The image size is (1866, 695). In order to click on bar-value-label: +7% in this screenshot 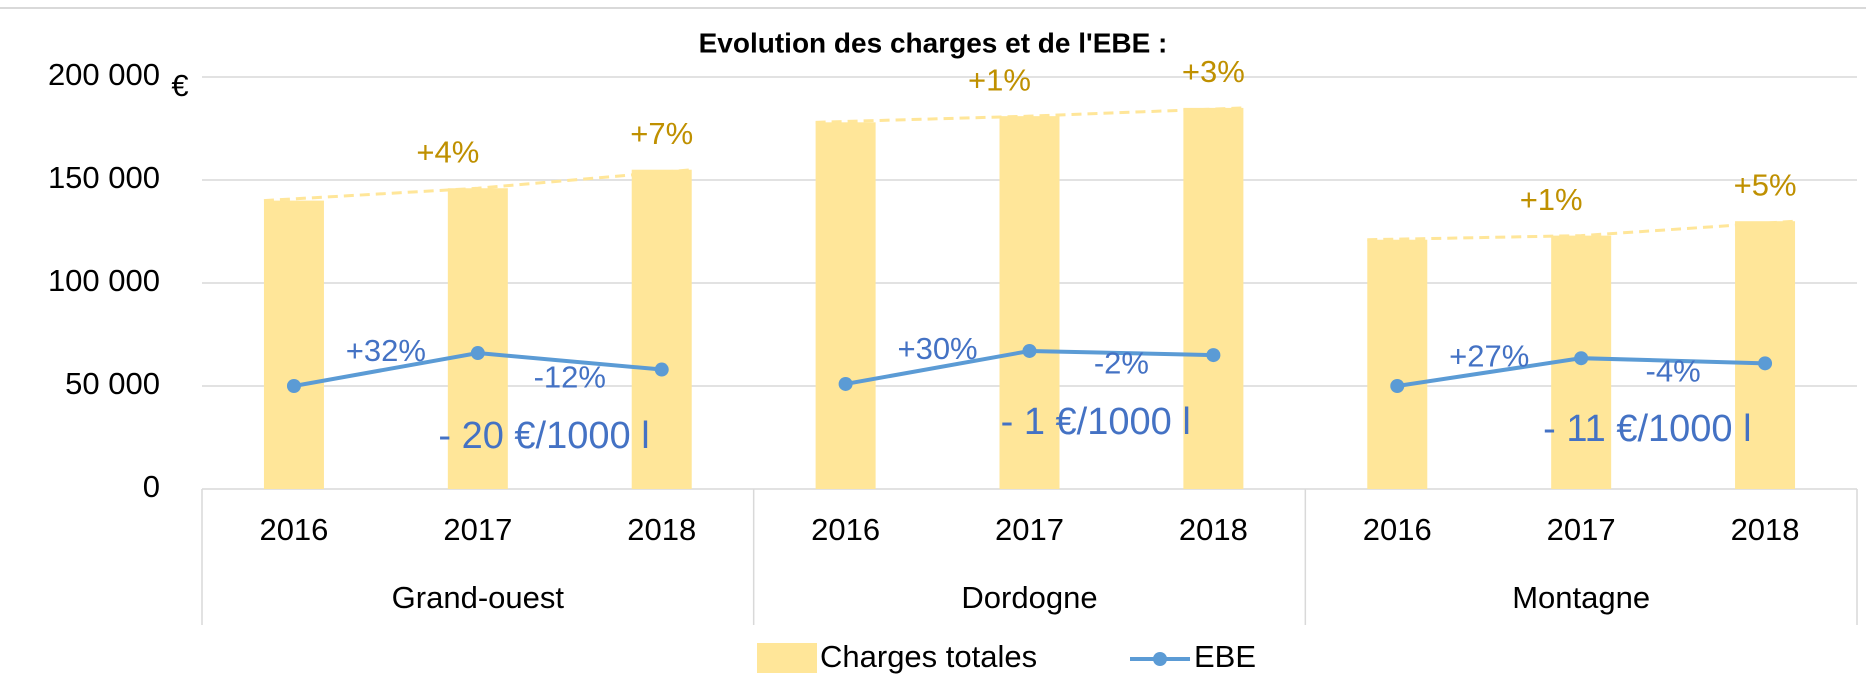, I will do `click(661, 133)`.